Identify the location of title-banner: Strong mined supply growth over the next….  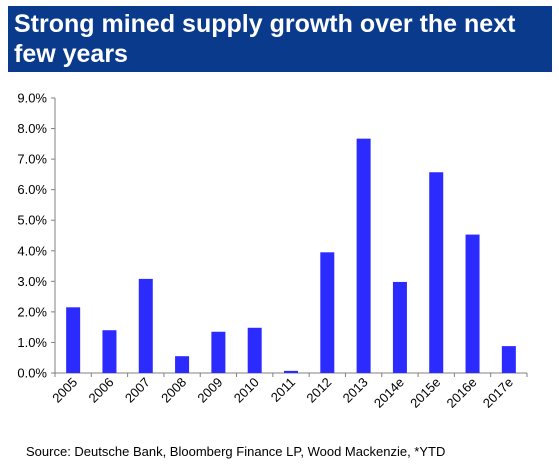
(280, 39).